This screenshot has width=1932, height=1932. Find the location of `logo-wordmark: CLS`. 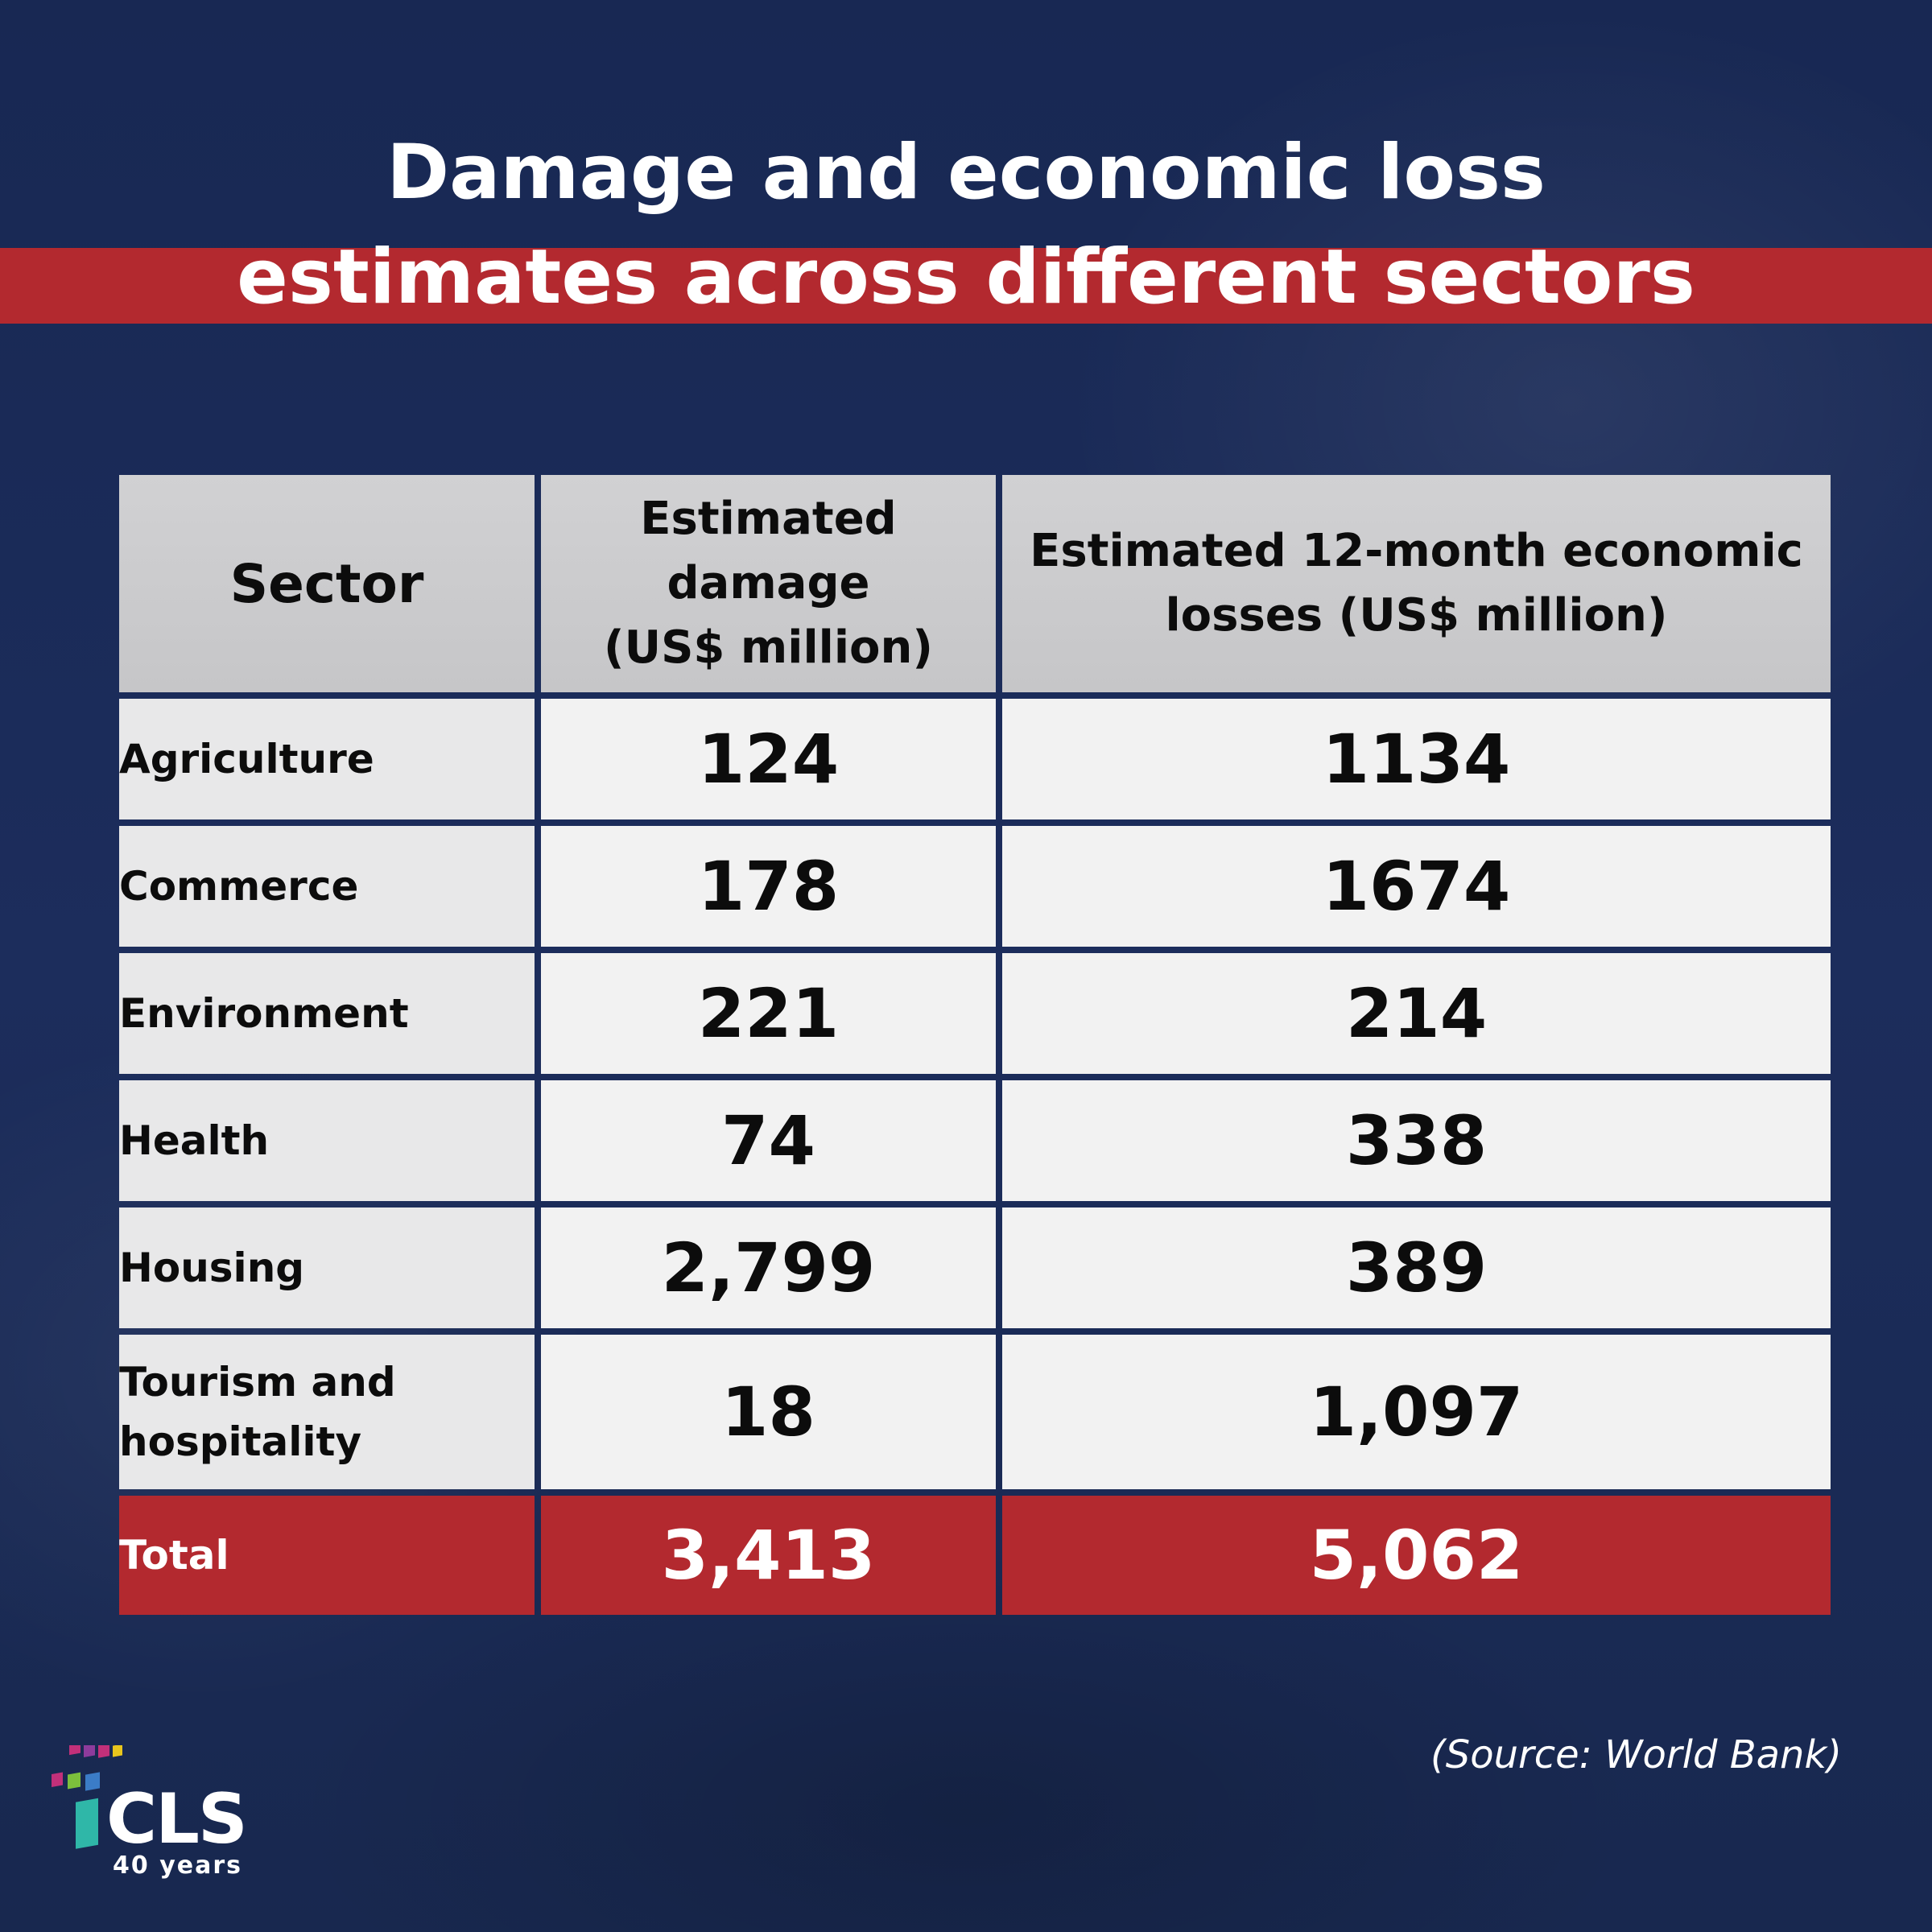

logo-wordmark: CLS is located at coordinates (177, 1819).